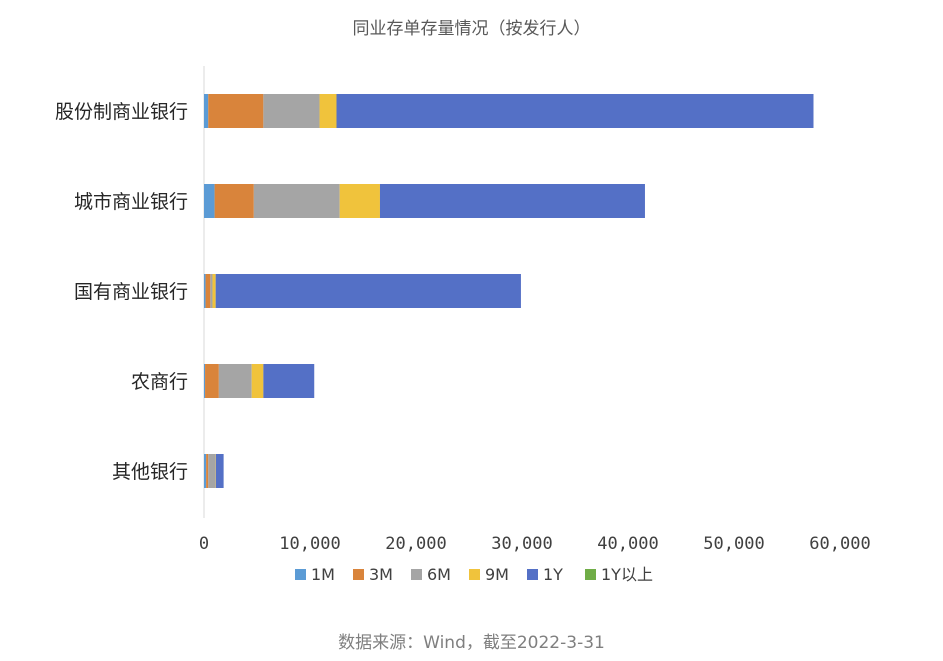 Image resolution: width=943 pixels, height=661 pixels. I want to click on x-tick-label-3: 30,000, so click(521, 544).